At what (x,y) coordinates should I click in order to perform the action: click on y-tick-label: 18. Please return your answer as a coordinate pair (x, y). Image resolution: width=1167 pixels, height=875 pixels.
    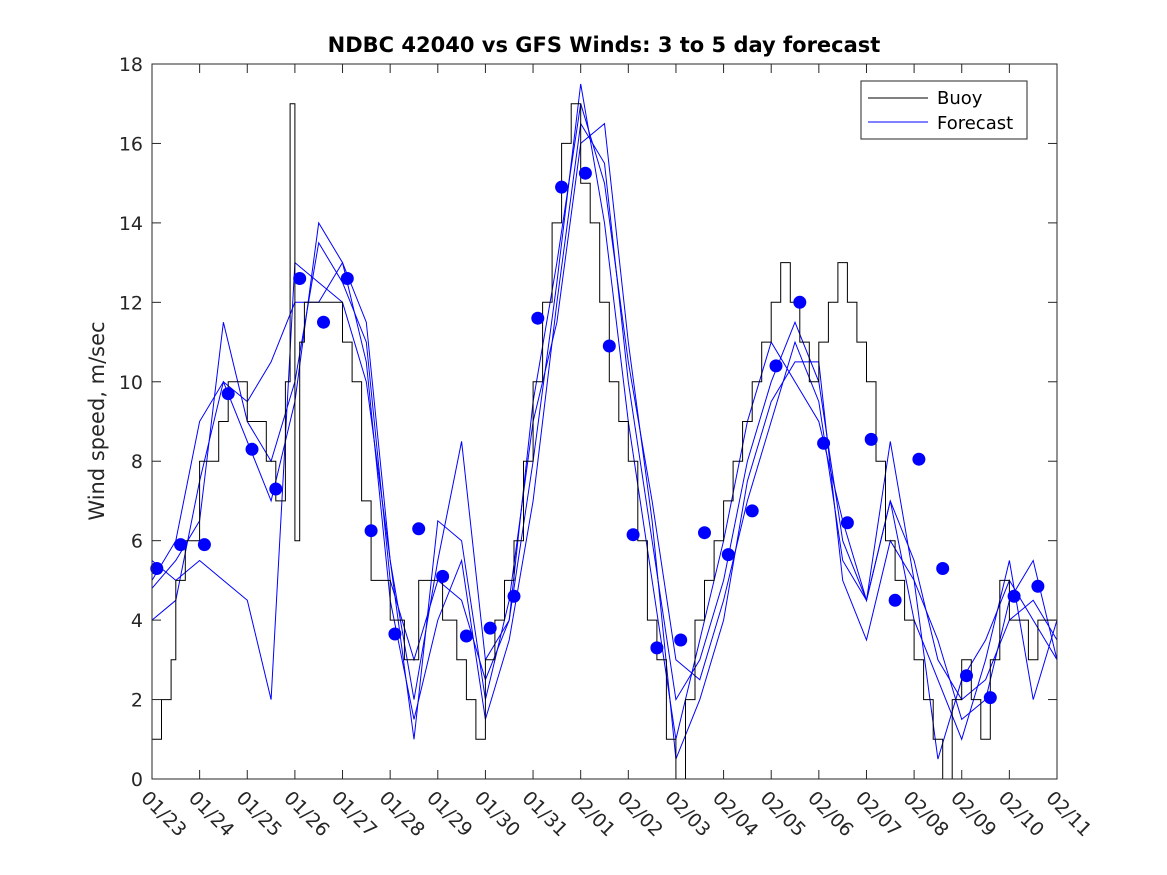
    Looking at the image, I should click on (131, 65).